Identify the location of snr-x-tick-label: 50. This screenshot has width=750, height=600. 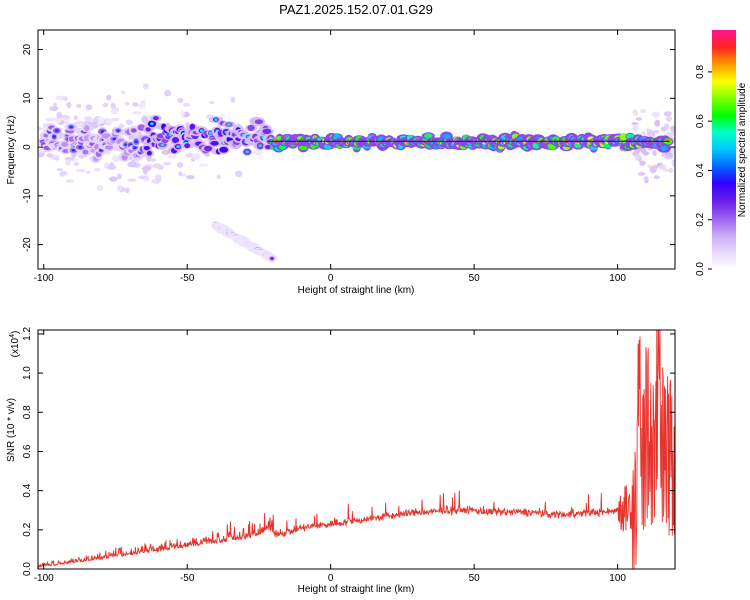
(475, 578).